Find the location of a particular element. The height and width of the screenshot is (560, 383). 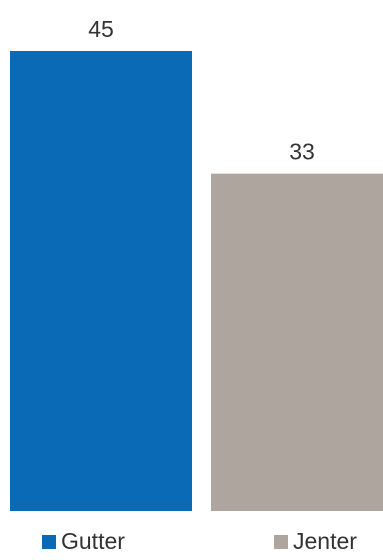

legend-item-gutter: Gutter is located at coordinates (83, 541).